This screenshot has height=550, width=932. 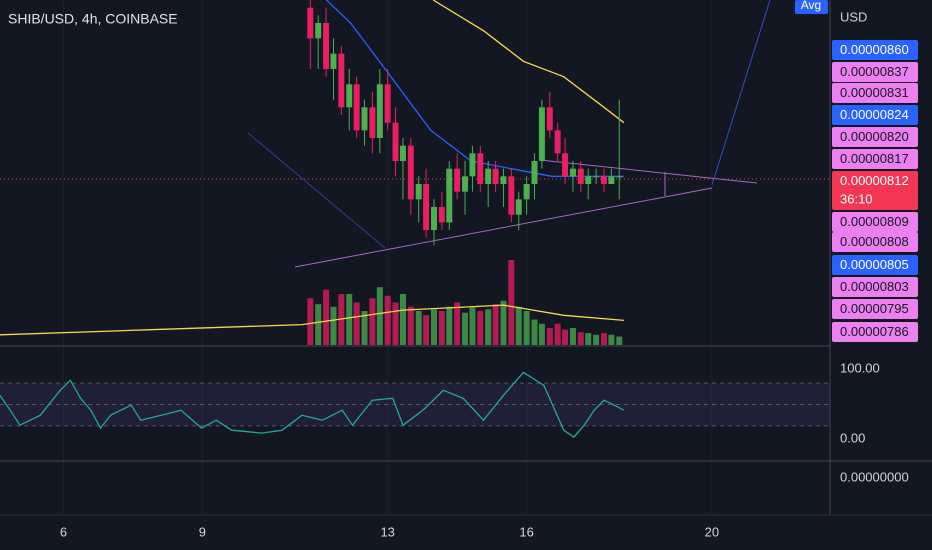 I want to click on price-tag-label: 0.00000860, so click(x=874, y=49).